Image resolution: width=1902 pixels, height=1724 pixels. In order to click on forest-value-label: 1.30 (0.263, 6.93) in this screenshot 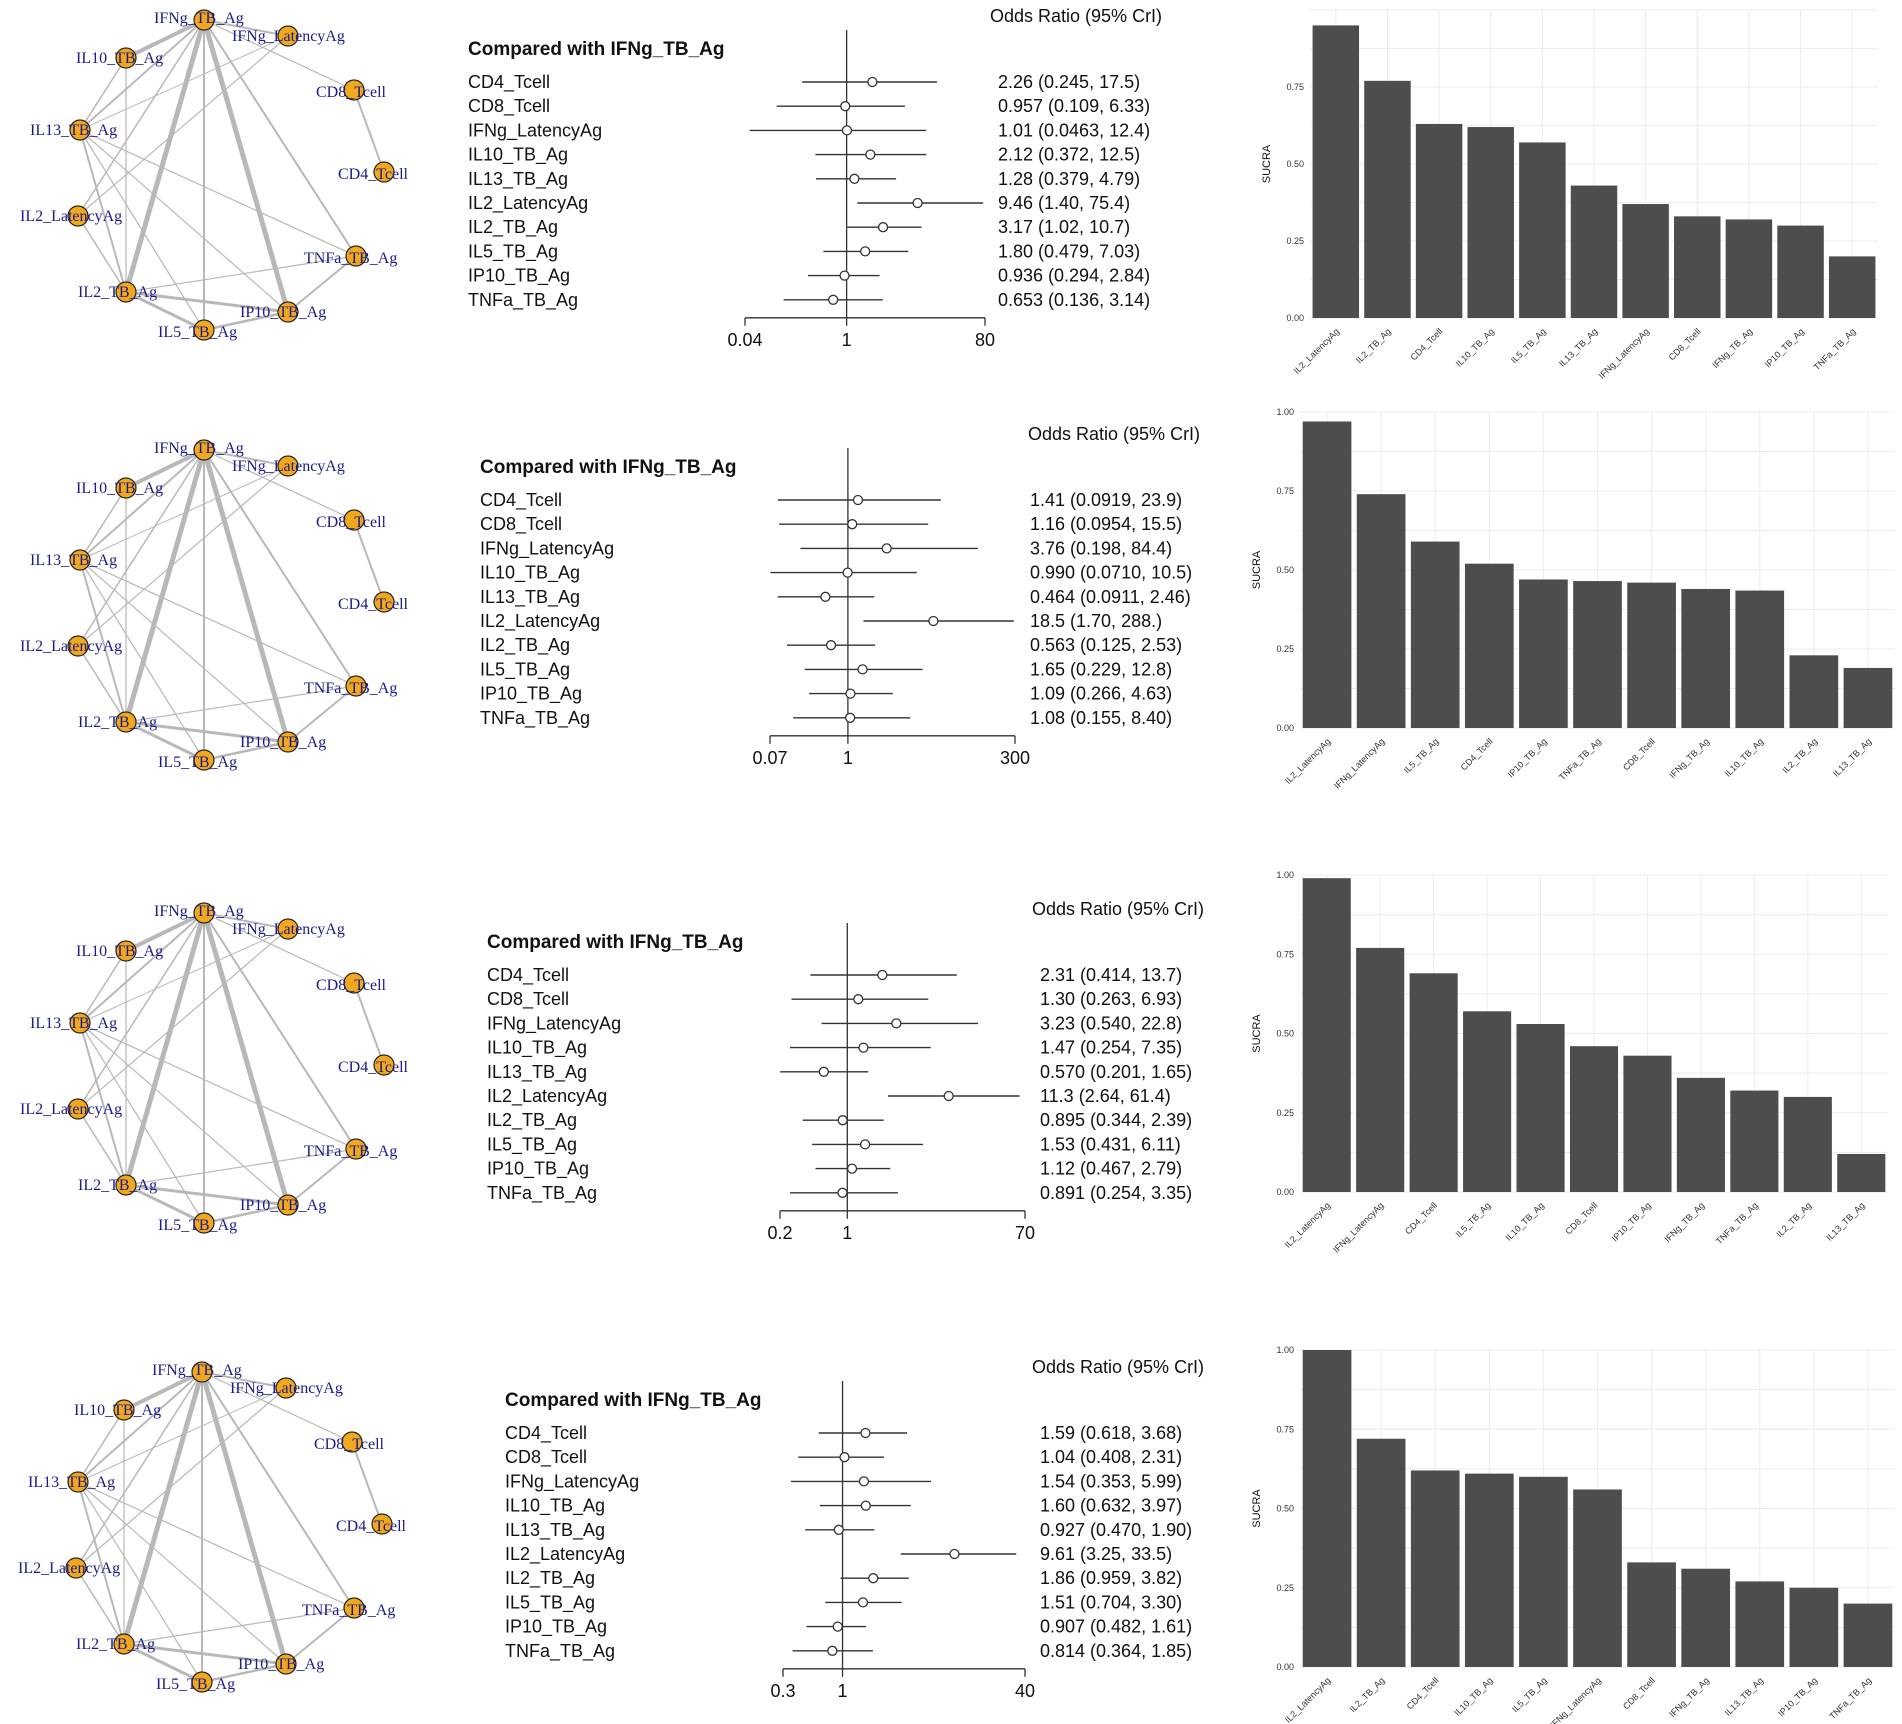, I will do `click(1111, 999)`.